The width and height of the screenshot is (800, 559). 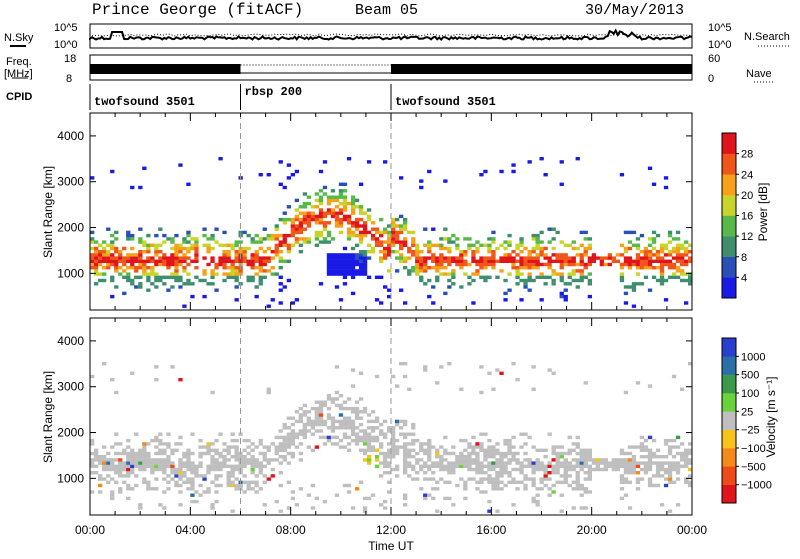 I want to click on colorbar-segment, so click(x=729, y=267).